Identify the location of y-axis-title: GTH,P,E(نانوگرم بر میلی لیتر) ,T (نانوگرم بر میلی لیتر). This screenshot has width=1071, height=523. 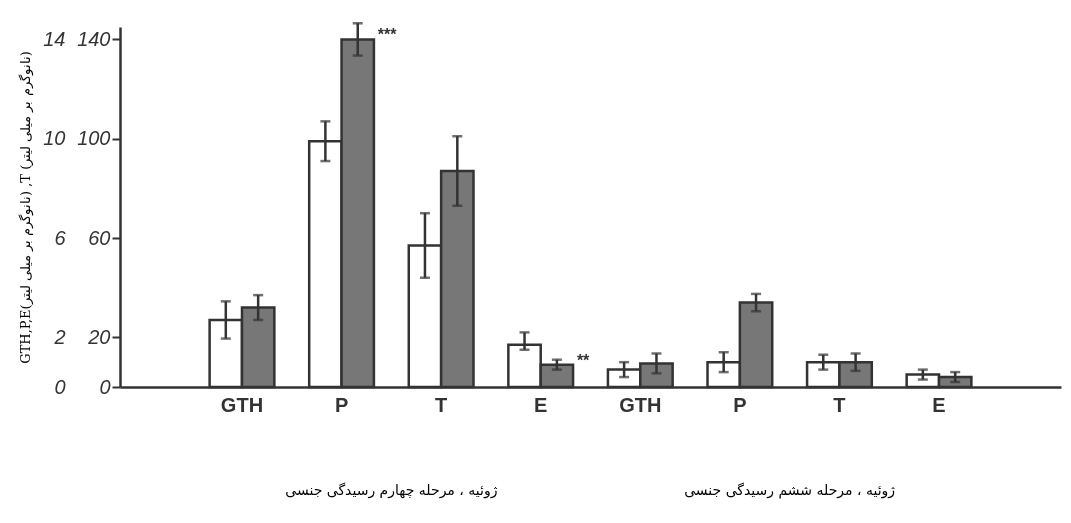
(26, 207).